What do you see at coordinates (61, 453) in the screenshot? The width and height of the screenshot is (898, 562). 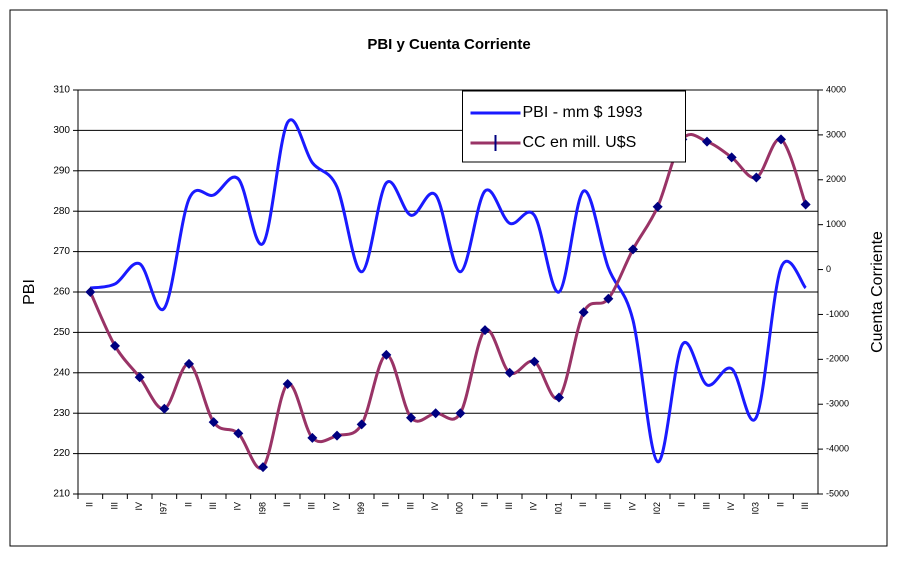 I see `y-tick-label: 220` at bounding box center [61, 453].